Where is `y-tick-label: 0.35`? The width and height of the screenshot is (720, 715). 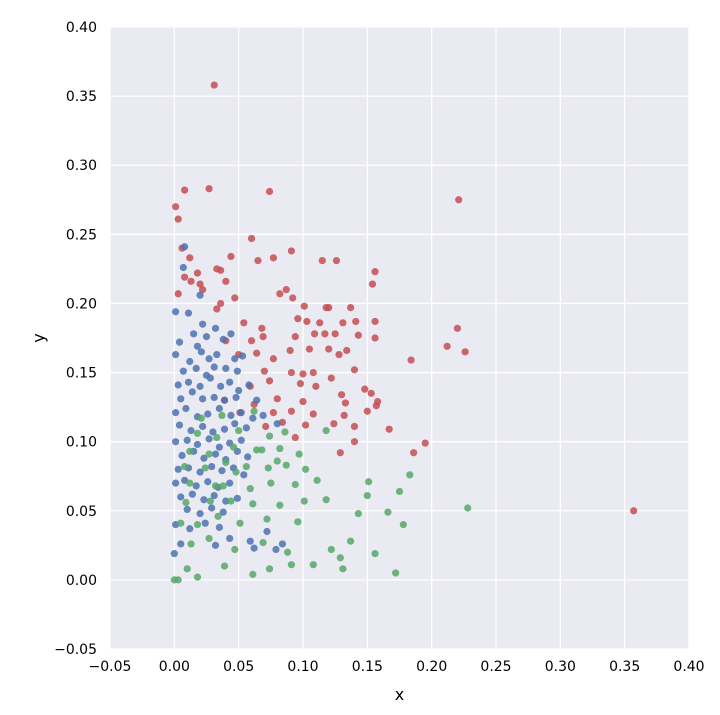 y-tick-label: 0.35 is located at coordinates (81, 97).